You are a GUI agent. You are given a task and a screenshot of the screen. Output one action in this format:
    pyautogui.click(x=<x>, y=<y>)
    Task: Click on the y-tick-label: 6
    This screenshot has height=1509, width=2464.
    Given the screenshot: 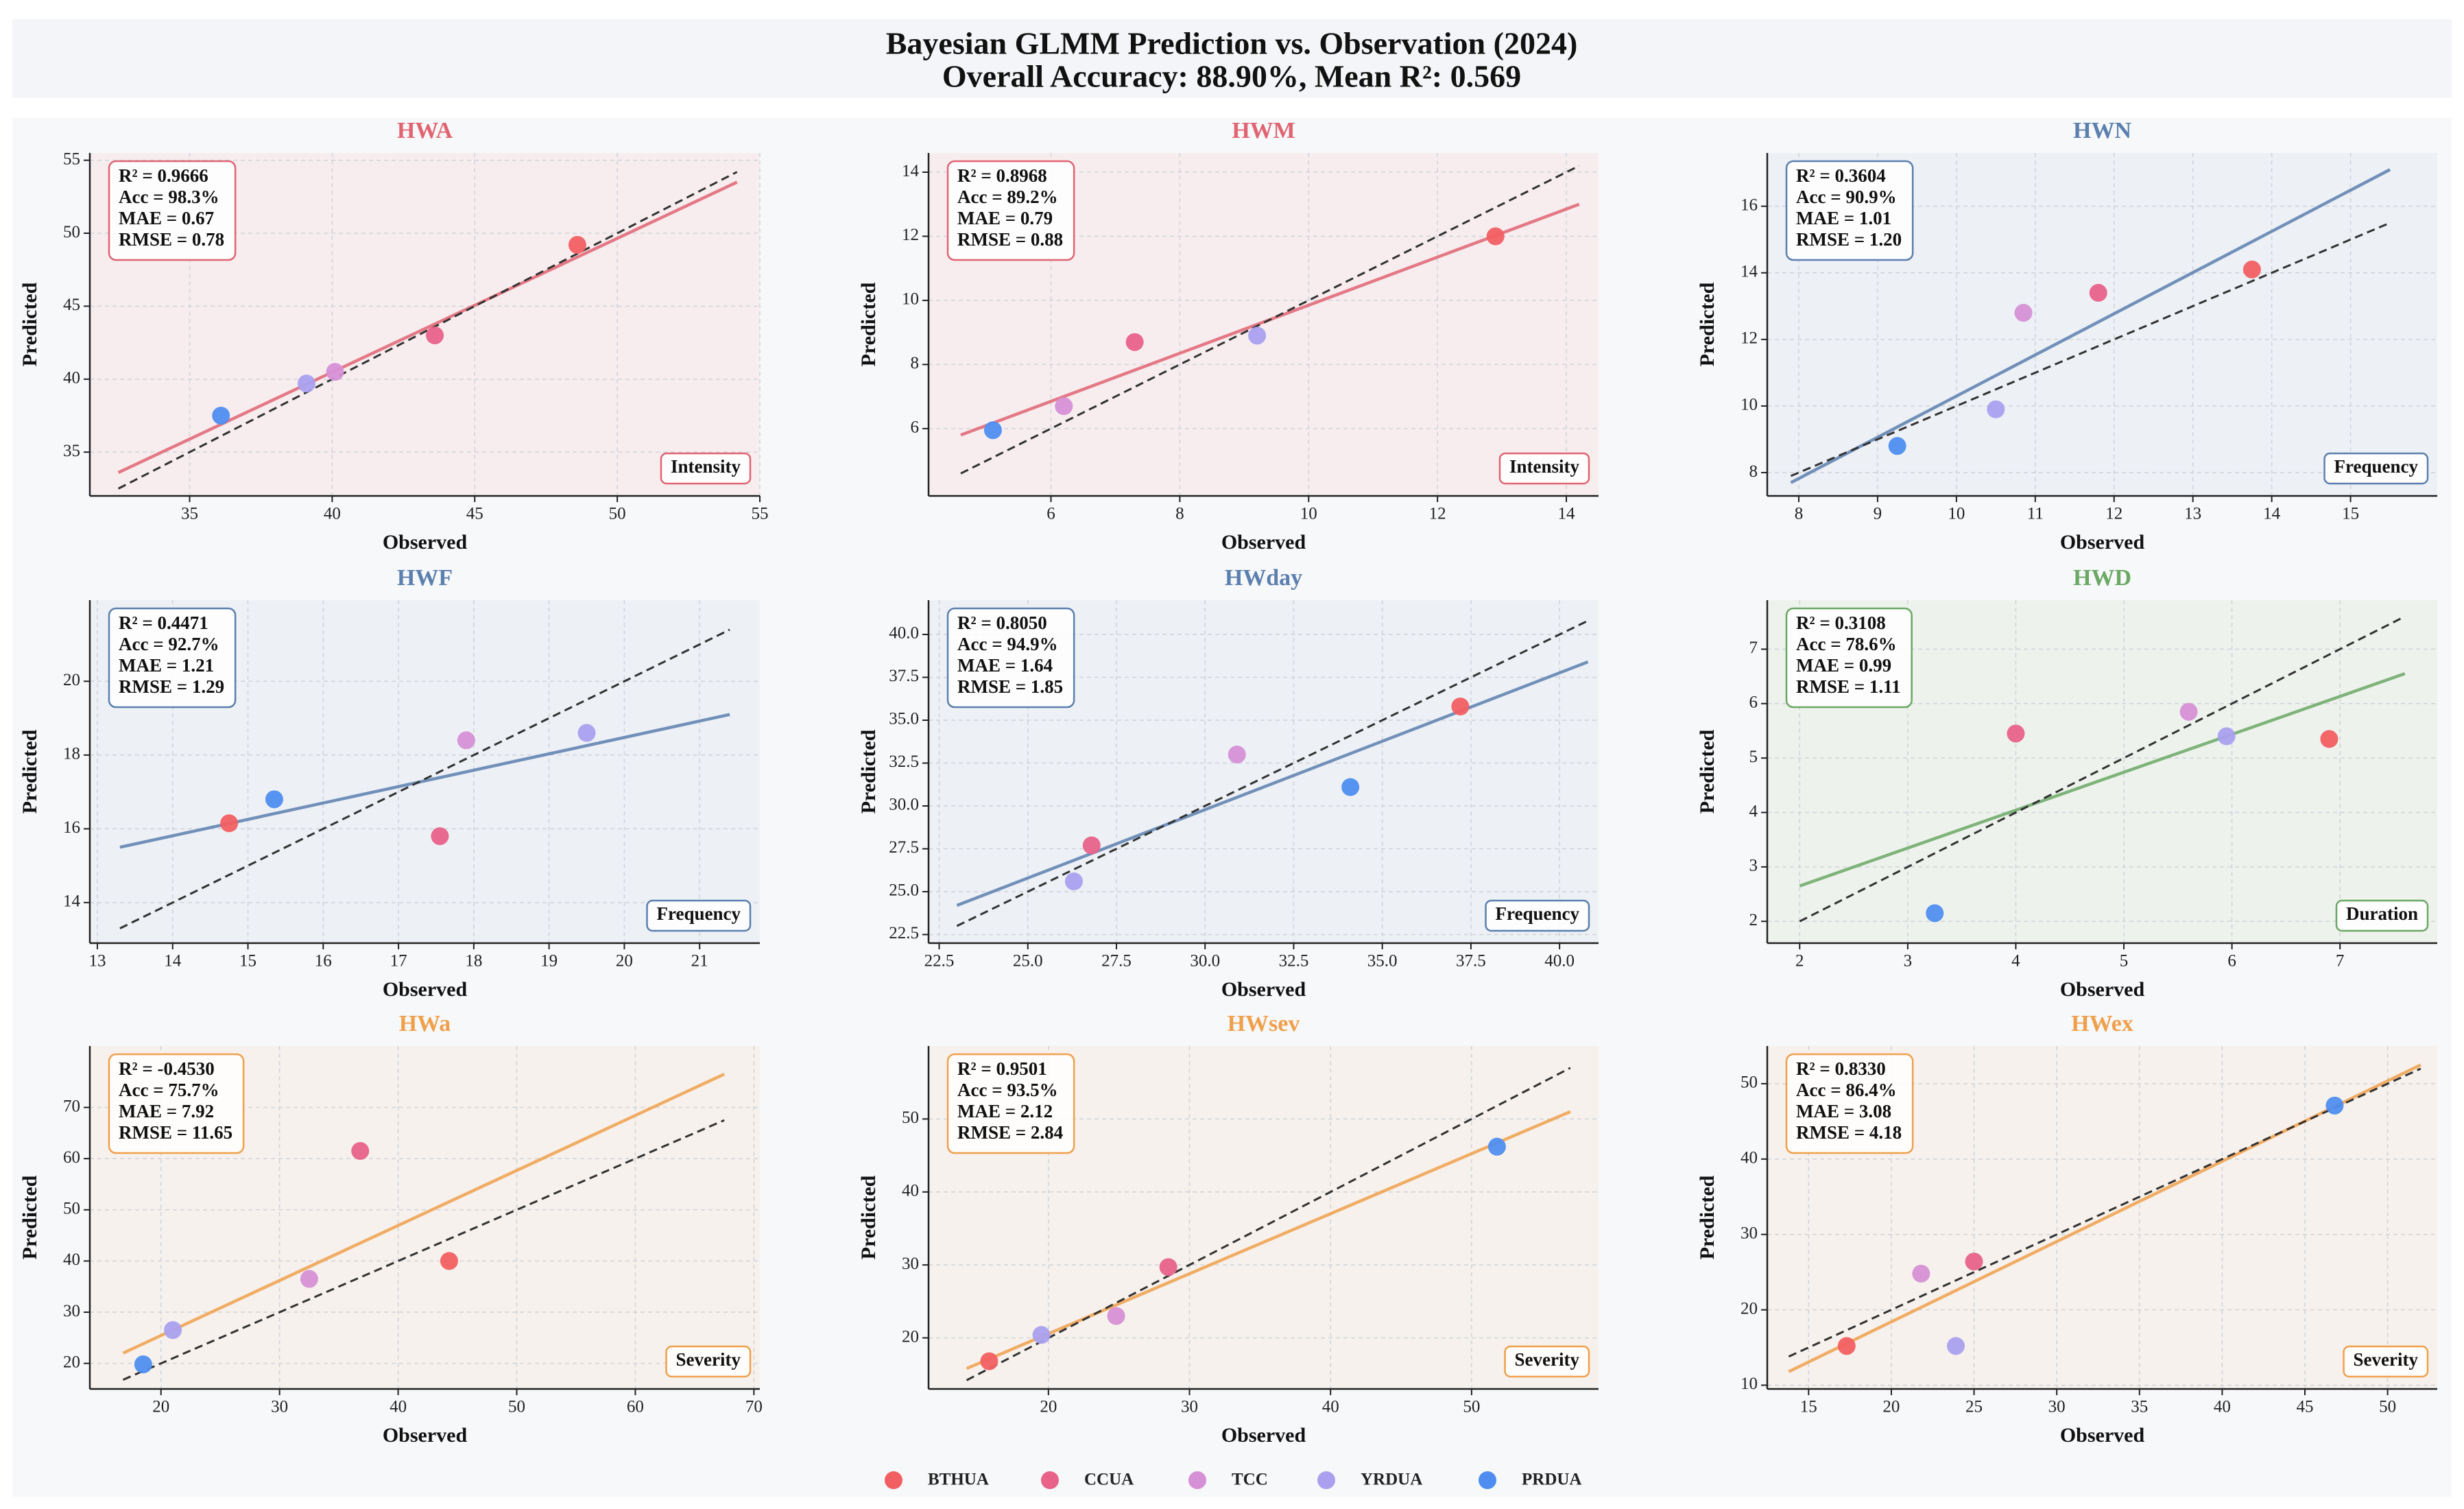 What is the action you would take?
    pyautogui.click(x=1753, y=702)
    